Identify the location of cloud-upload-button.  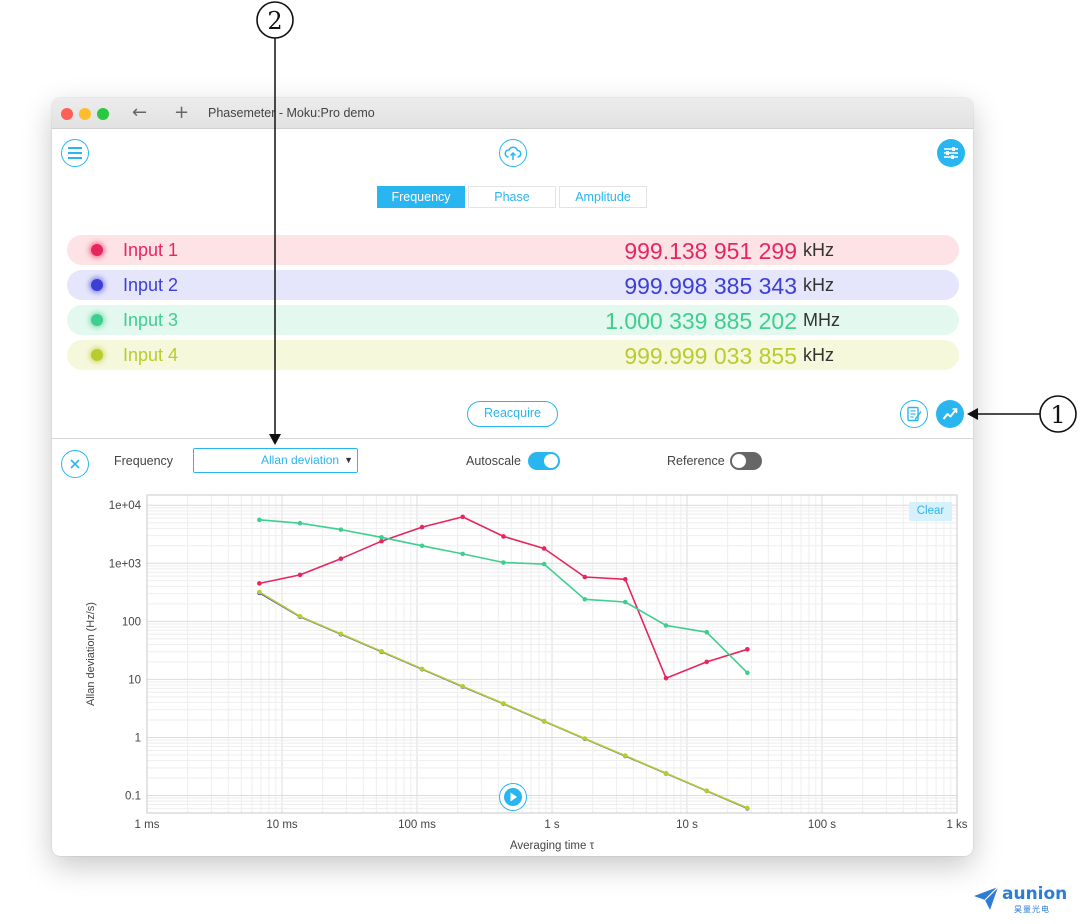
(513, 153).